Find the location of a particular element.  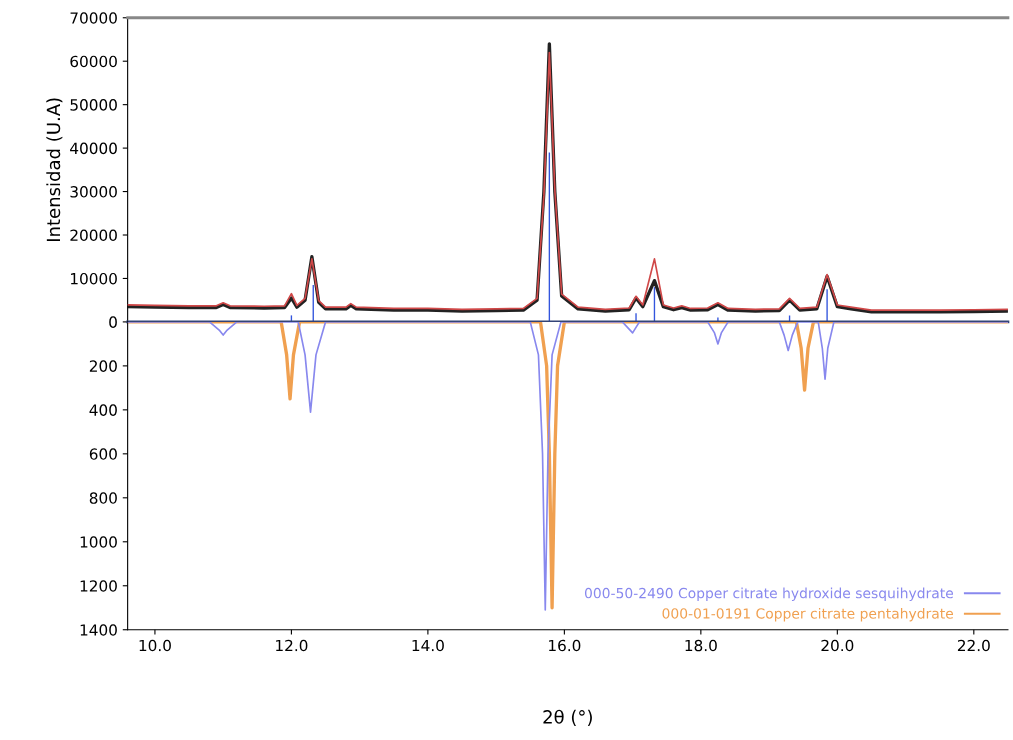

legend-label: 000-50-2490 Copper citrate hydroxide sesquihydrate is located at coordinates (769, 594).